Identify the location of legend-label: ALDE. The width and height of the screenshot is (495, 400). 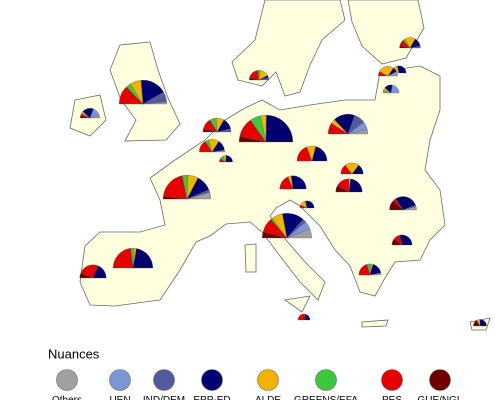
(268, 397).